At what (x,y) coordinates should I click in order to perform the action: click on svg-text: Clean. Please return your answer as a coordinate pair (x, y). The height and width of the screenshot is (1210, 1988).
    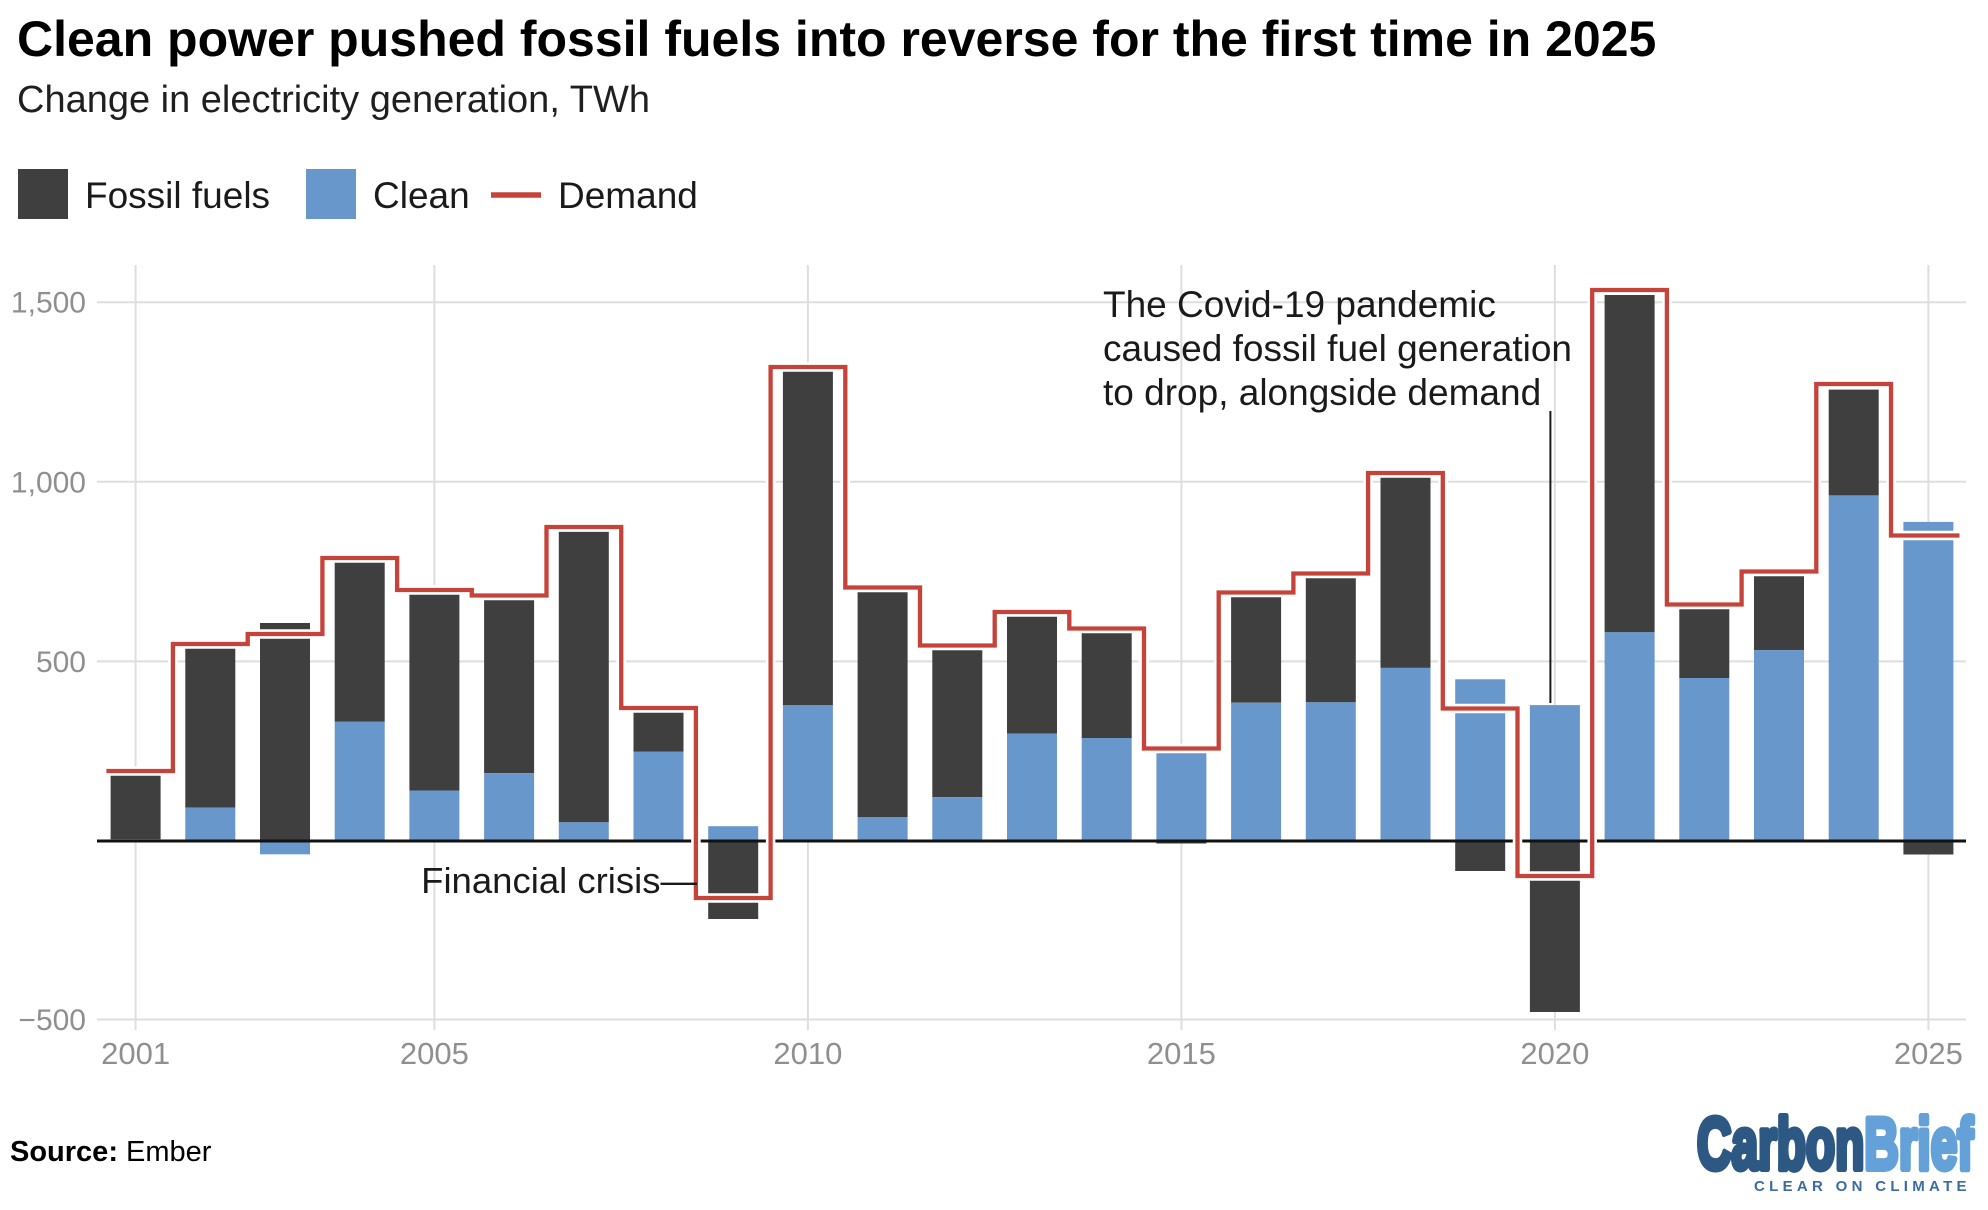
    Looking at the image, I should click on (421, 195).